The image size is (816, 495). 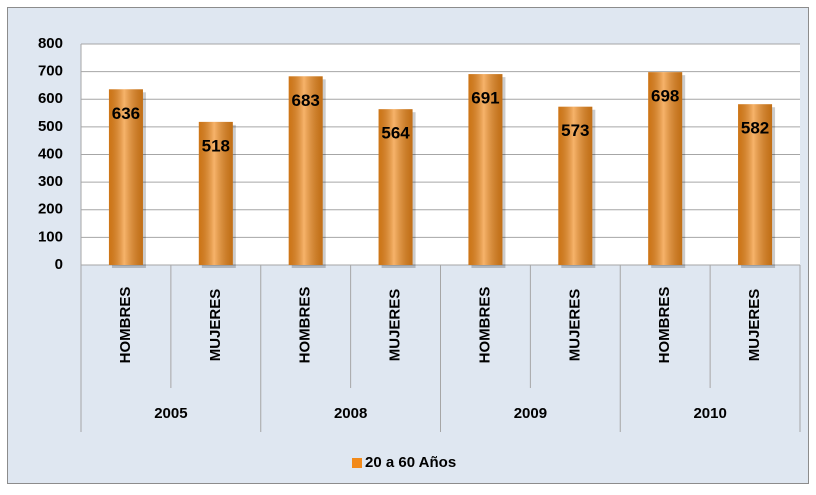 I want to click on data-label: 683, so click(x=306, y=100).